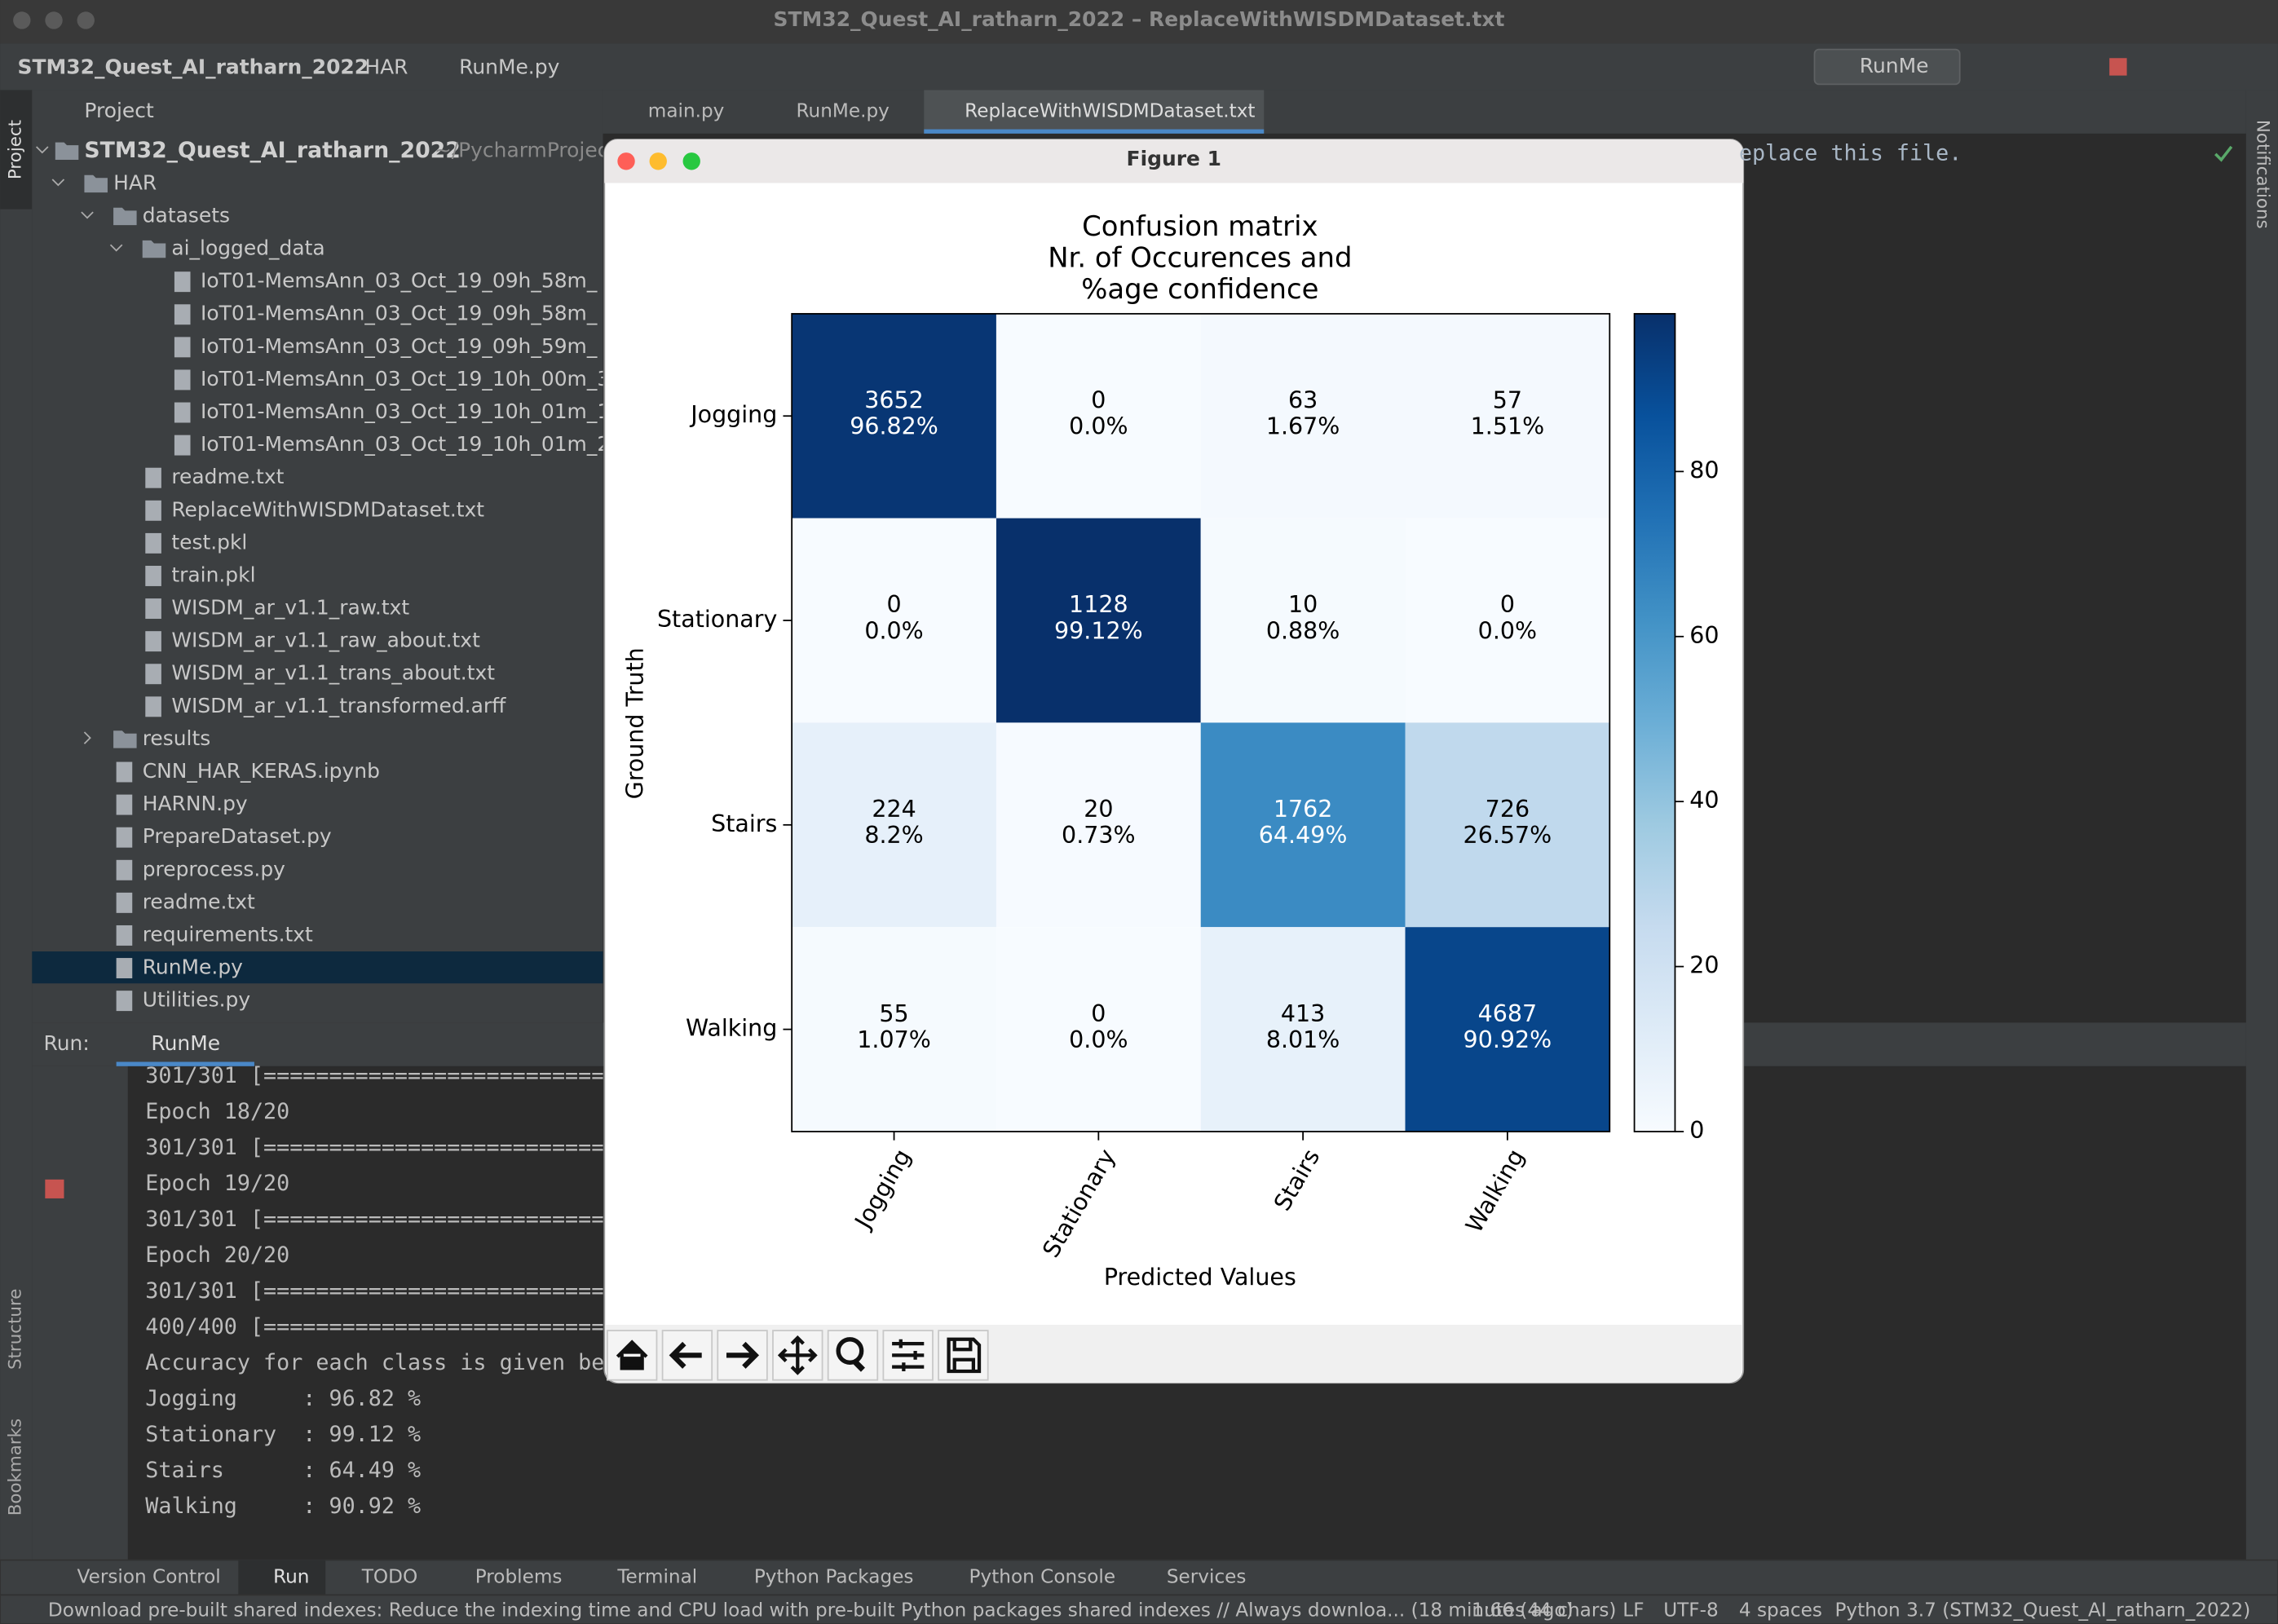 Image resolution: width=2278 pixels, height=1624 pixels. I want to click on save-icon, so click(964, 1355).